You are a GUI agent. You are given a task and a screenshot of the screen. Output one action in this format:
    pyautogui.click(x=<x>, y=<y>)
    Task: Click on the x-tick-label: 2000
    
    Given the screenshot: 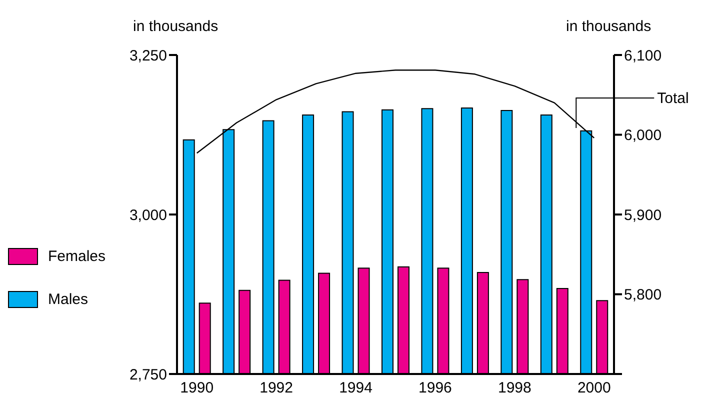 What is the action you would take?
    pyautogui.click(x=594, y=388)
    